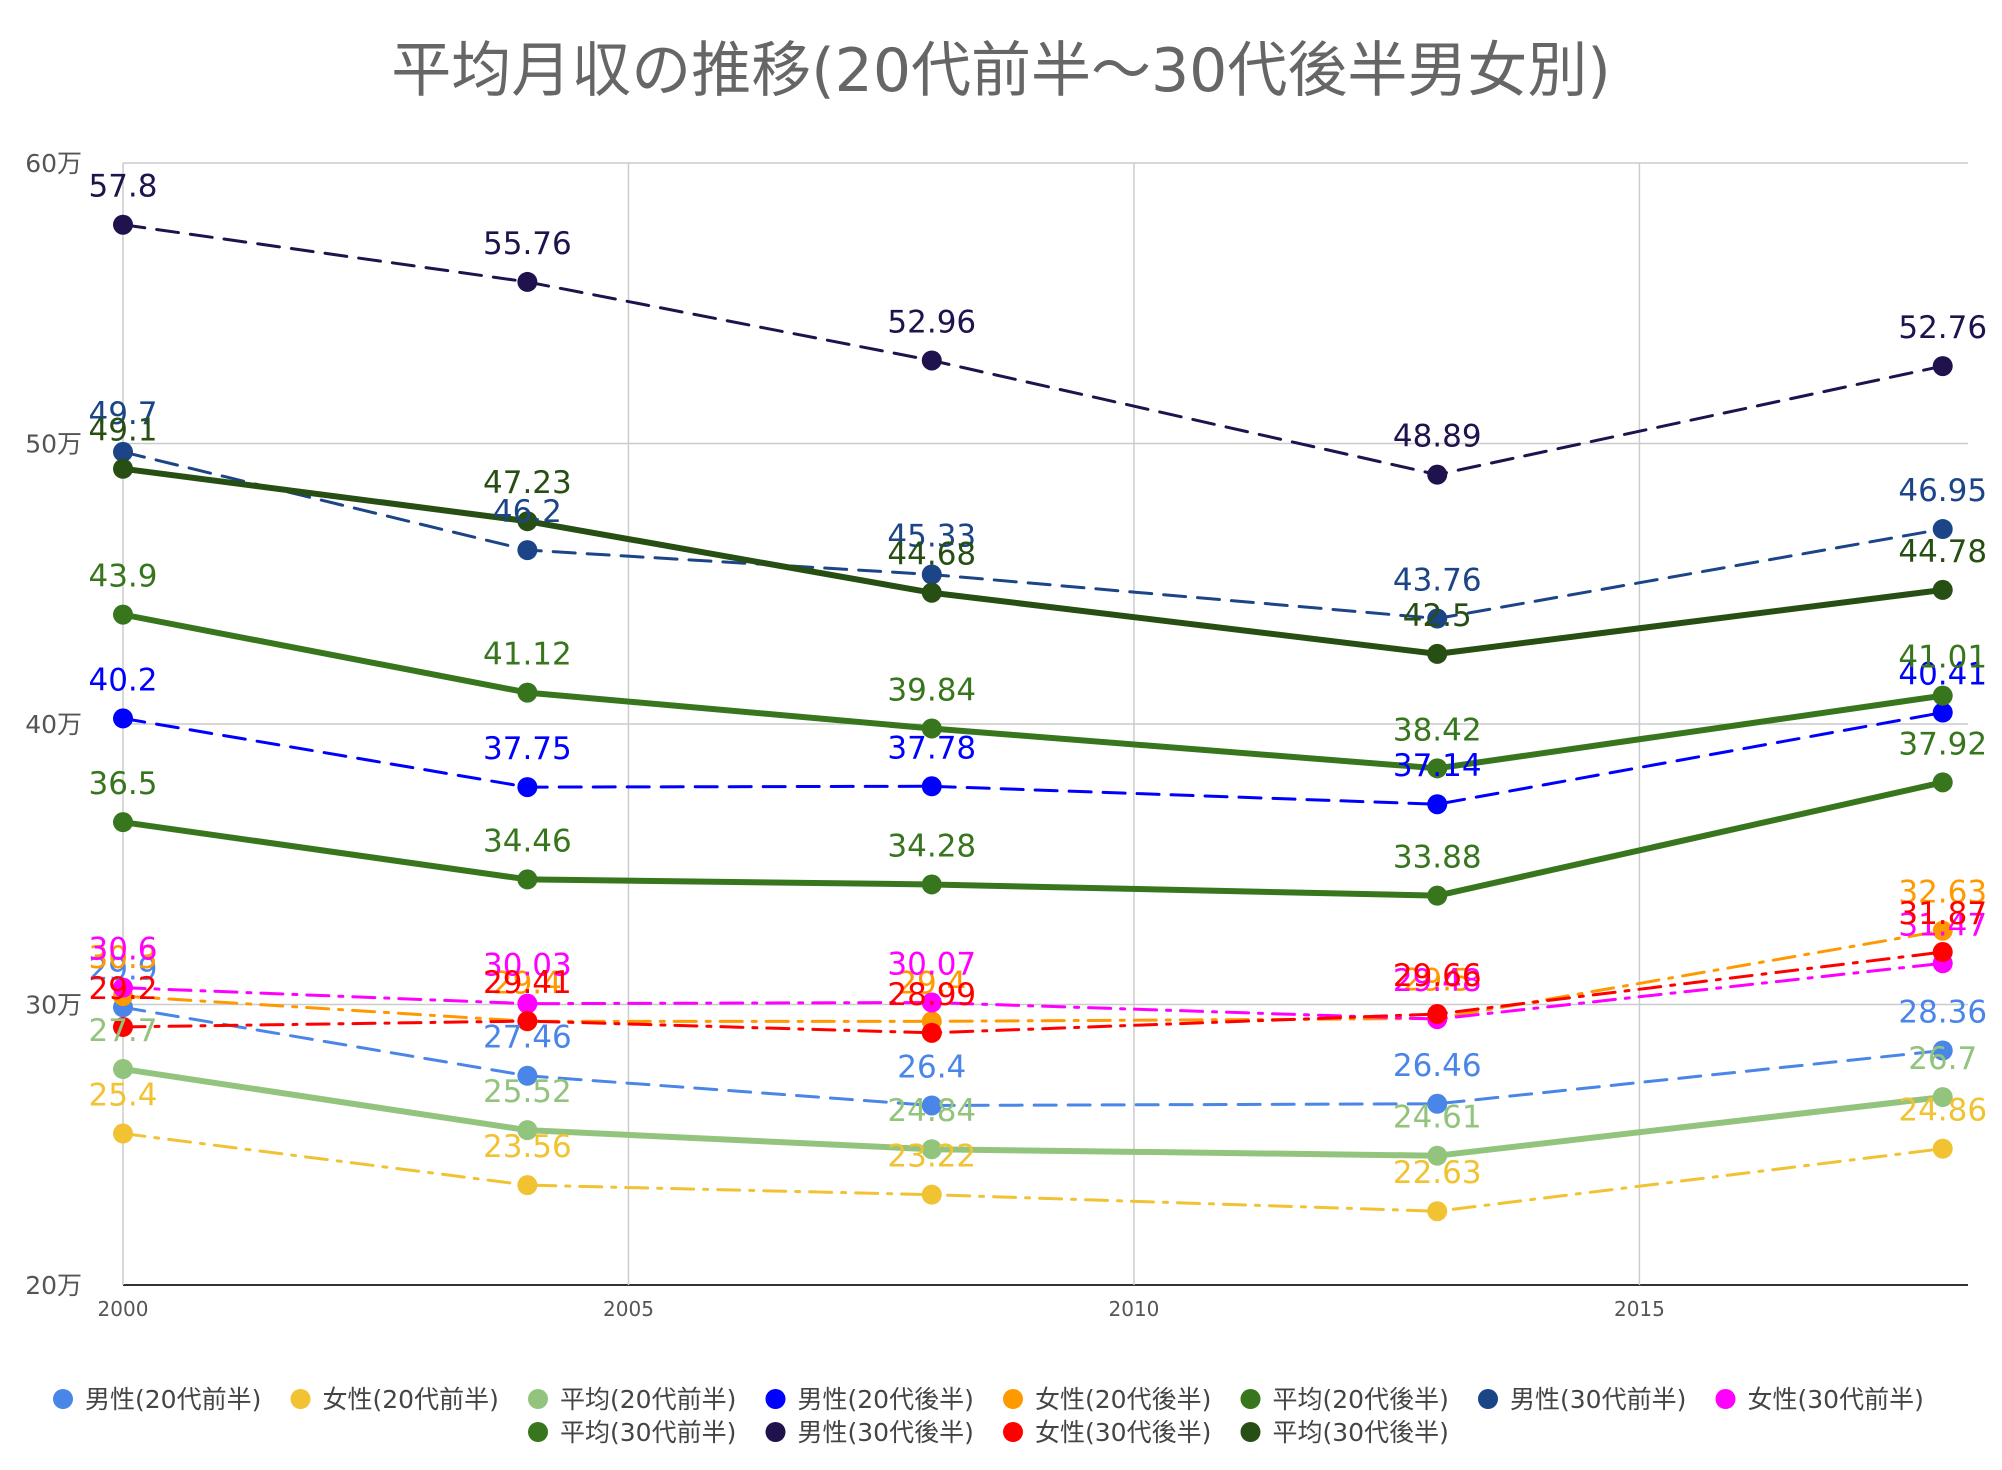  I want to click on data-label: 24.86, so click(1942, 1111).